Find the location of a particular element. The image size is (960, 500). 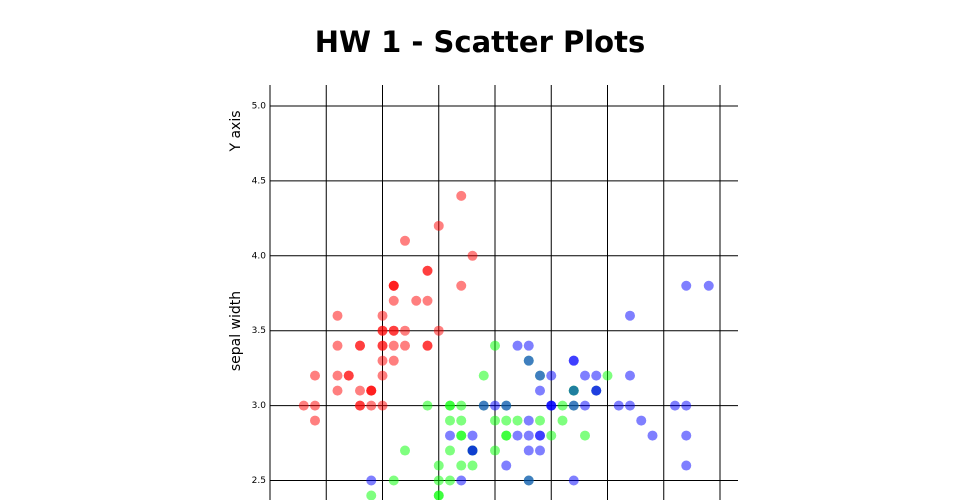

y-tick-label: 3.0 is located at coordinates (259, 406).